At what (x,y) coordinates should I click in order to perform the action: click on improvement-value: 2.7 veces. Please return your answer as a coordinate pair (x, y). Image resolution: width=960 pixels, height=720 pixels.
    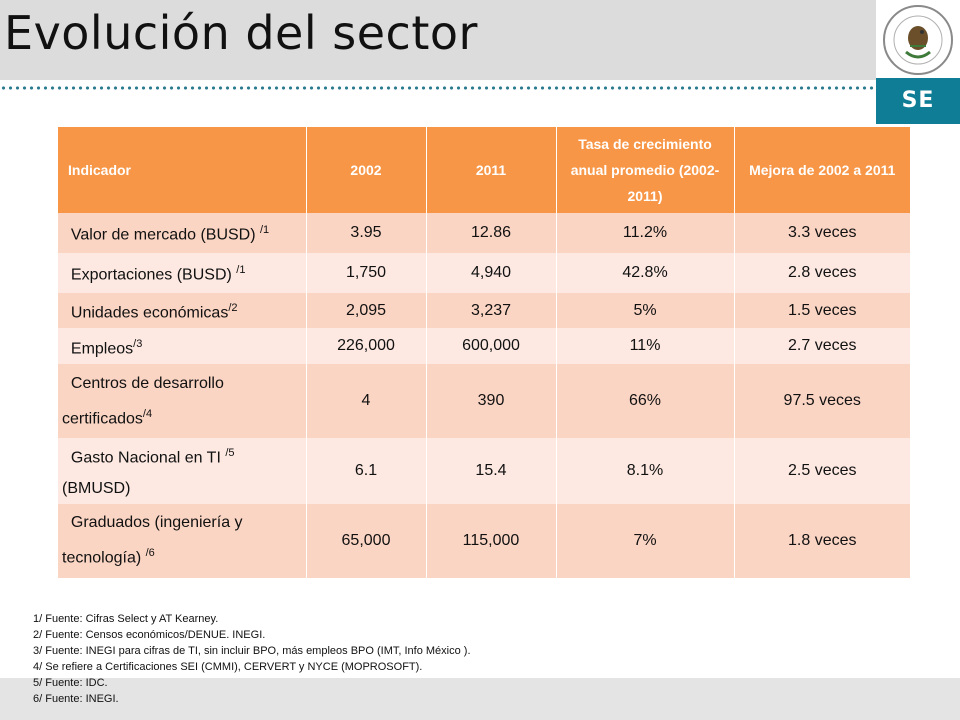
    Looking at the image, I should click on (822, 346).